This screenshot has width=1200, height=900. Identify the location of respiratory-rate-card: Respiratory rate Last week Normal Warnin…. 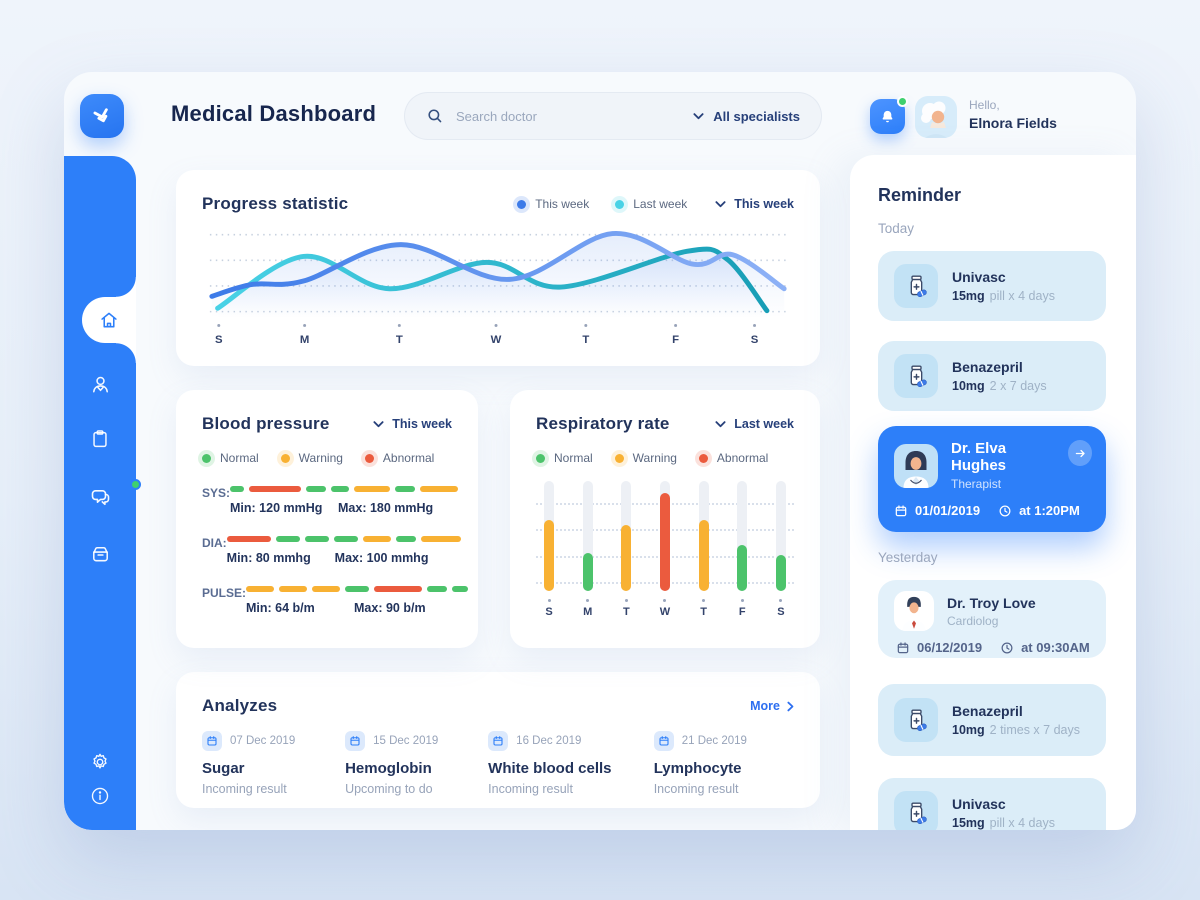
(665, 519).